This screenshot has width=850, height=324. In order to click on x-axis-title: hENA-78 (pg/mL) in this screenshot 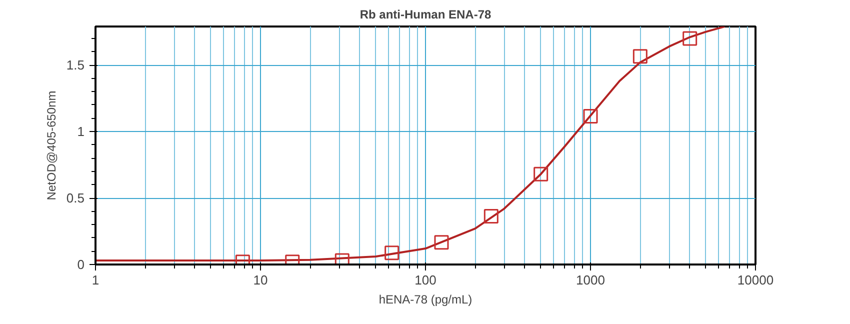, I will do `click(425, 299)`.